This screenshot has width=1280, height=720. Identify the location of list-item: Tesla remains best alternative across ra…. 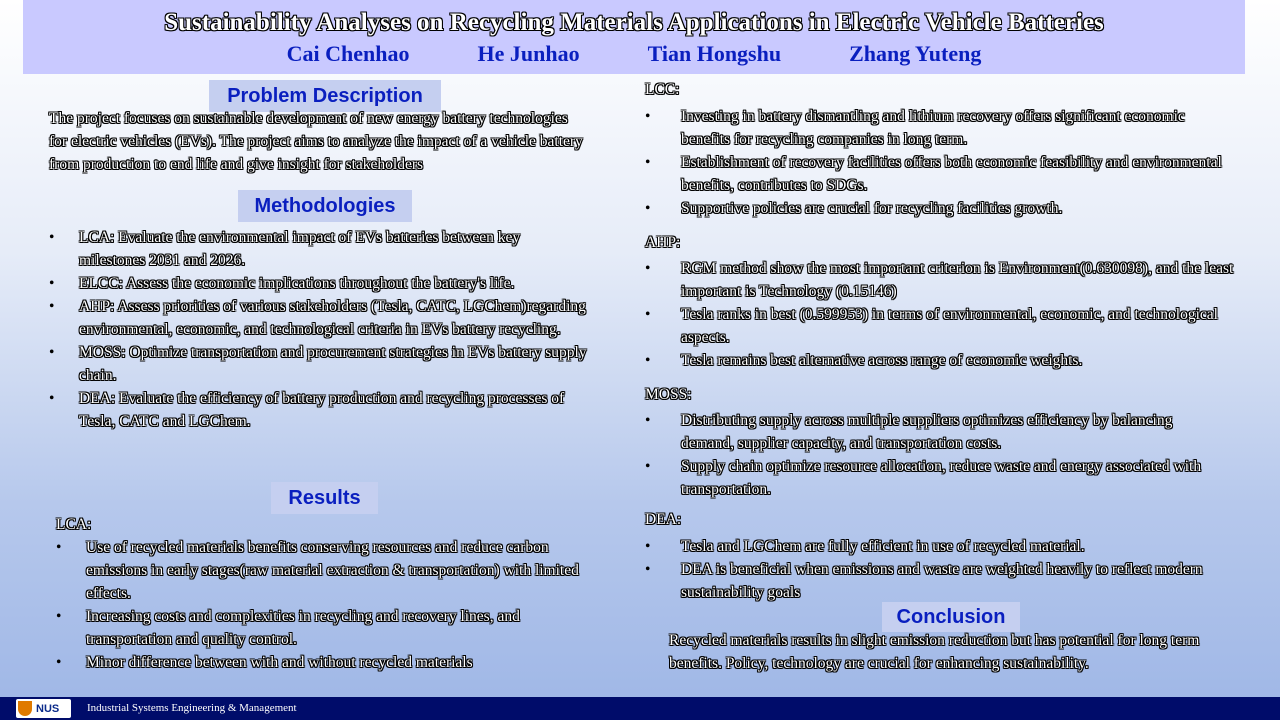
(940, 360).